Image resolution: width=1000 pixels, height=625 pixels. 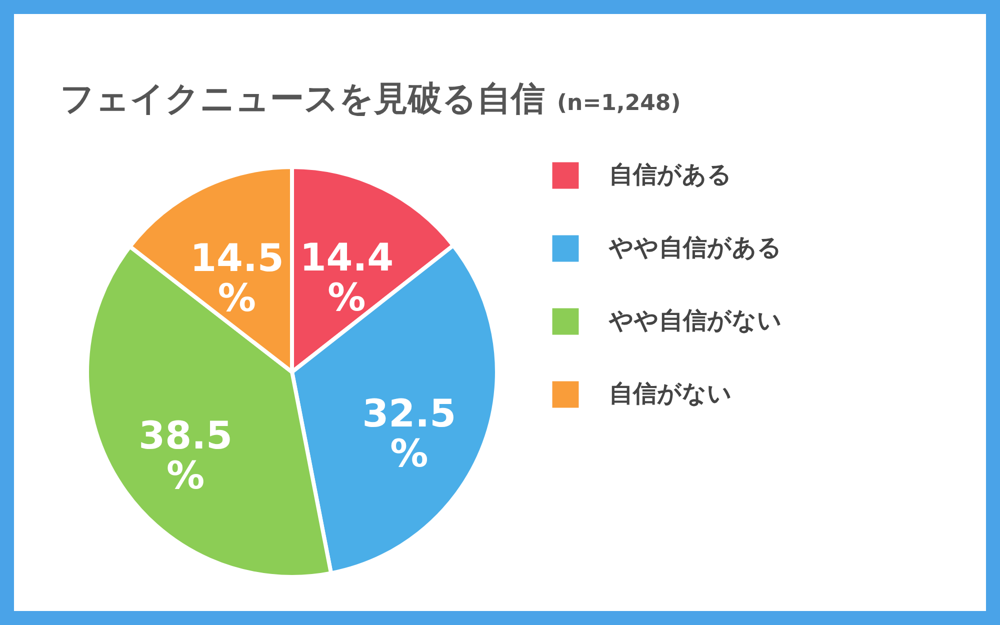 I want to click on data-label: 14.5%, so click(x=237, y=278).